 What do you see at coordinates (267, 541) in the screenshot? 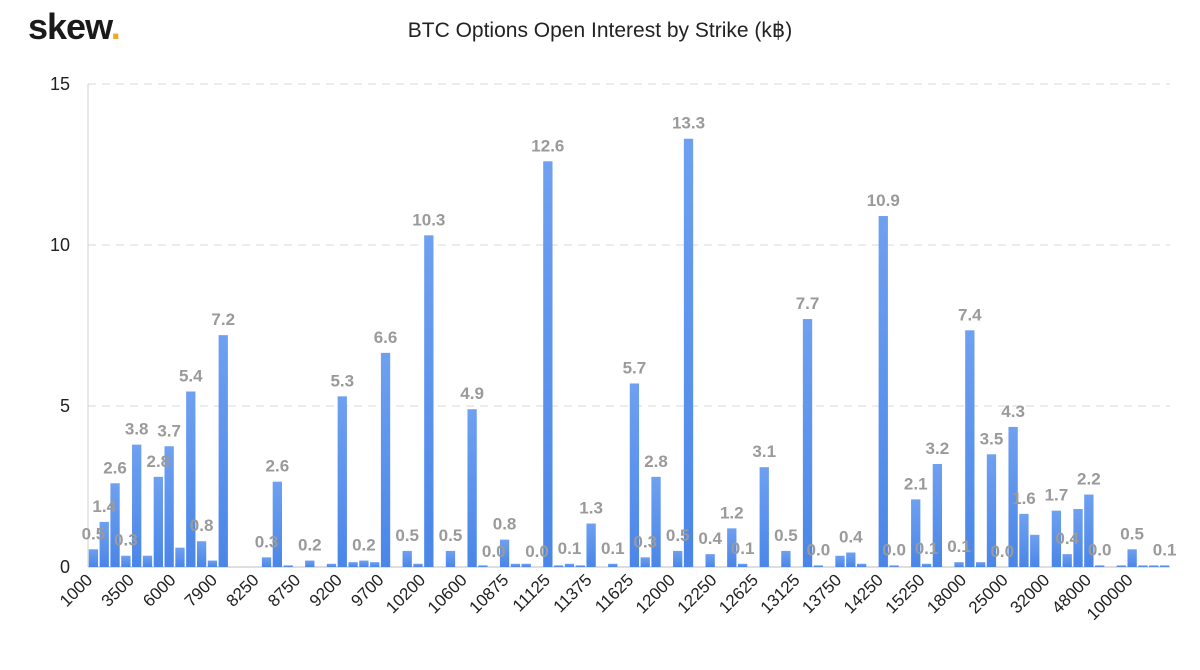
I see `data-label: 0.3` at bounding box center [267, 541].